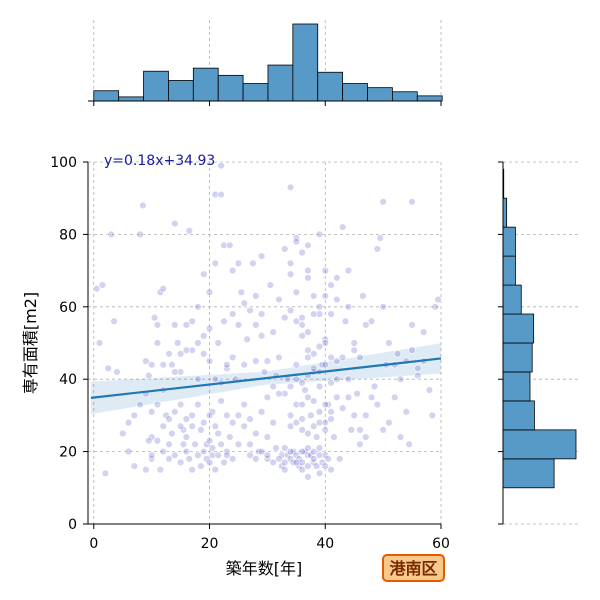 The width and height of the screenshot is (600, 600). I want to click on y-tick-label: 60, so click(68, 308).